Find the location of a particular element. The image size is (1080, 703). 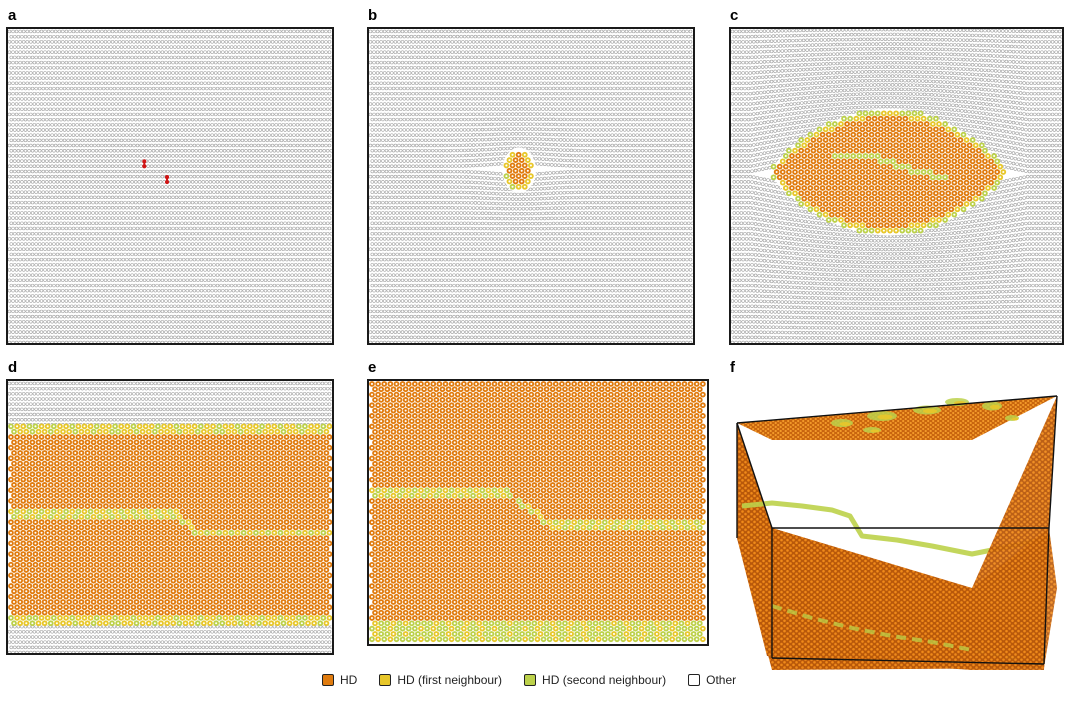

panel-d-simulation is located at coordinates (170, 517).